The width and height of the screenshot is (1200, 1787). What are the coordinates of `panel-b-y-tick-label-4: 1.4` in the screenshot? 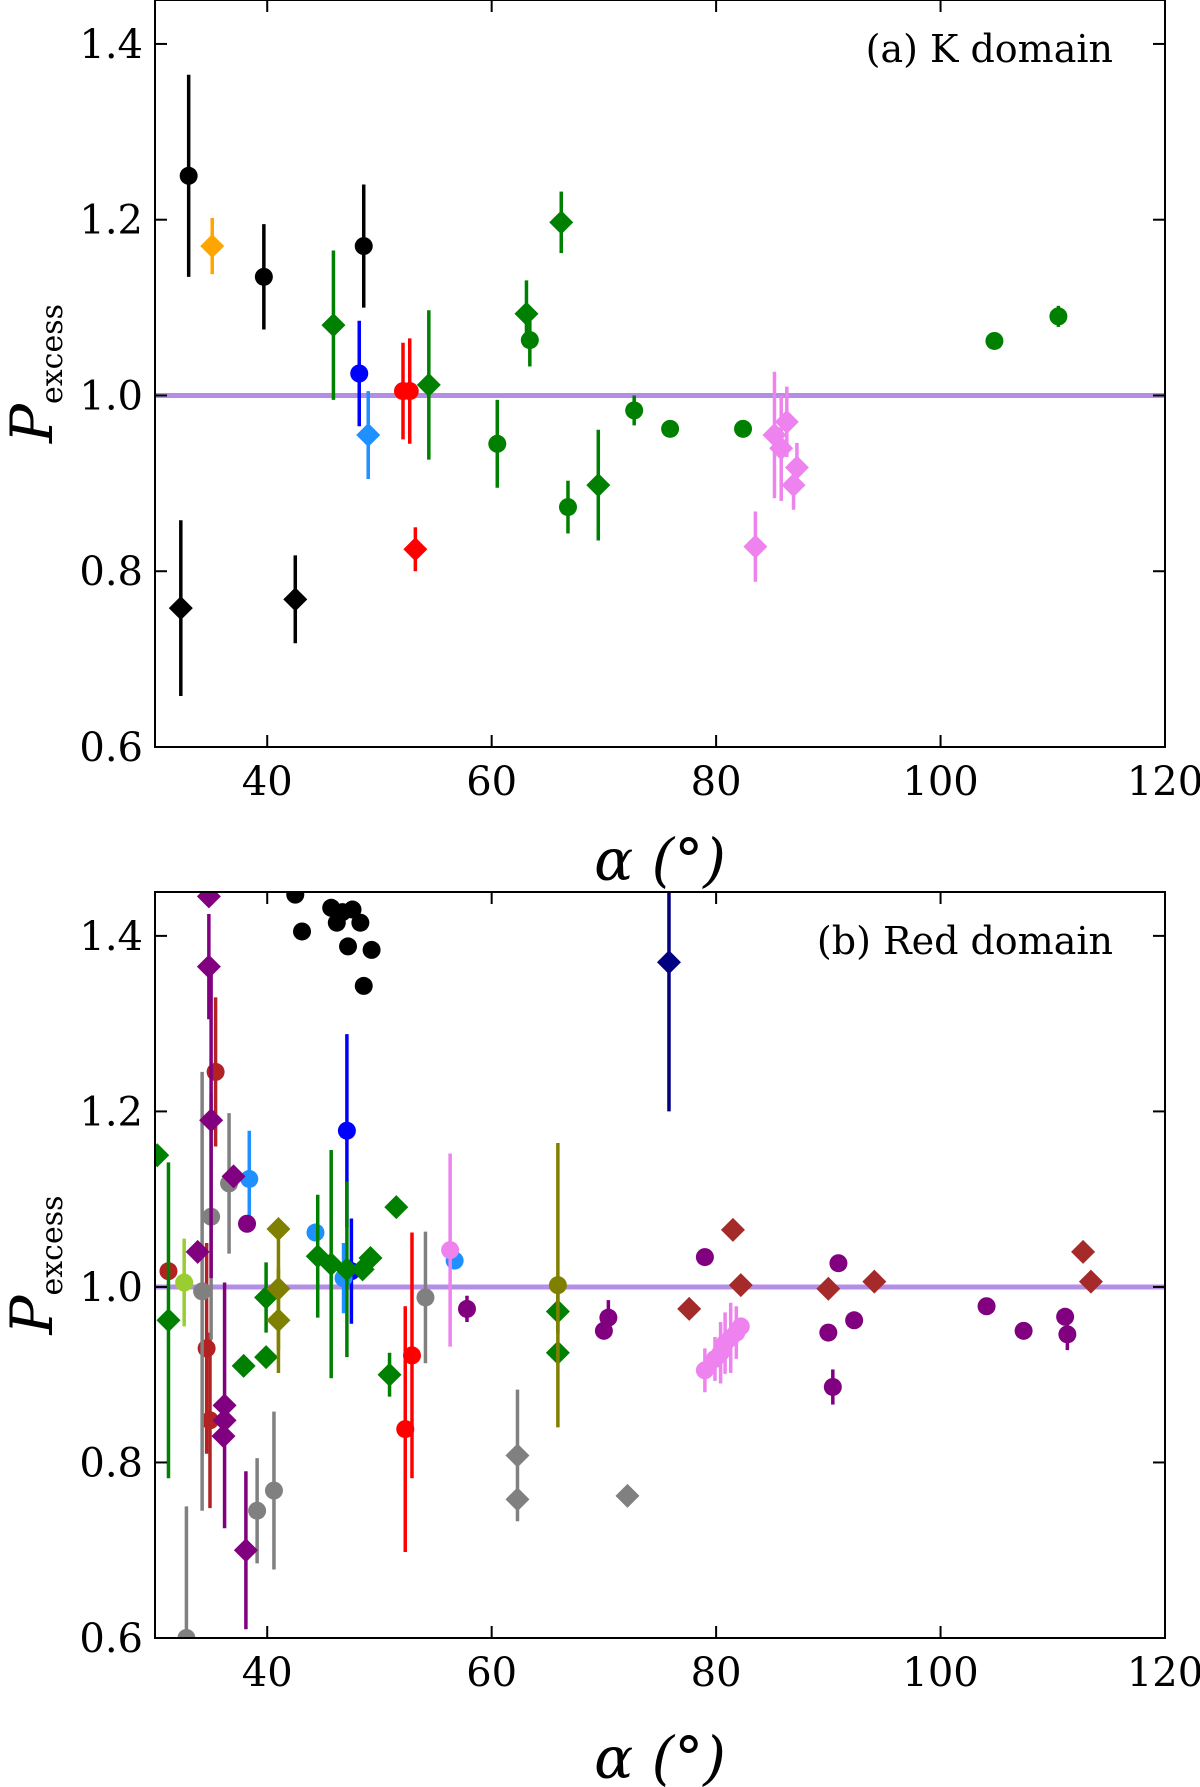 It's located at (111, 937).